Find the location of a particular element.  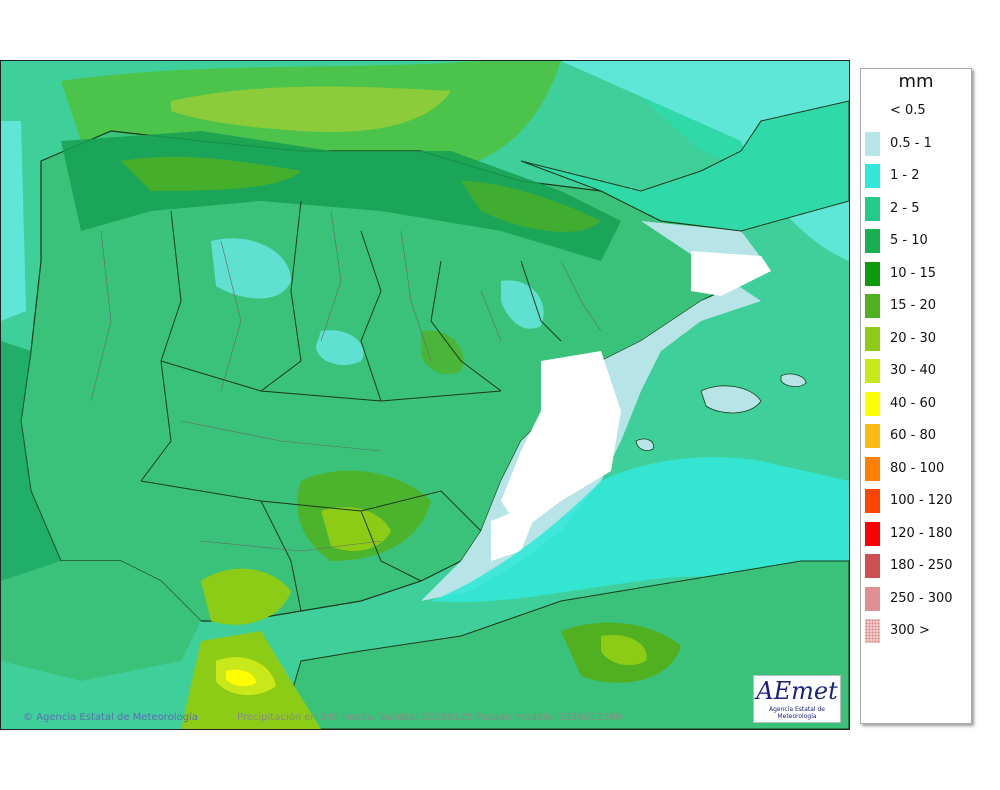

copyright-credit-text: Agencia Estatal de Meteorología is located at coordinates (117, 717).